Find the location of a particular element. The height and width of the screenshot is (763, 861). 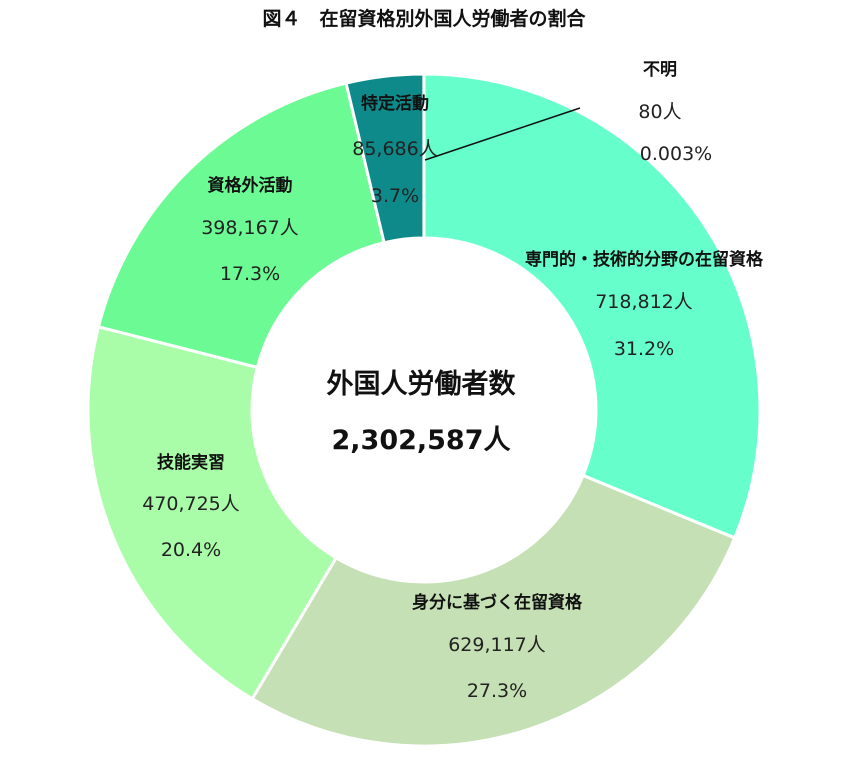

slice-label-unknown-name: 不明 is located at coordinates (660, 70).